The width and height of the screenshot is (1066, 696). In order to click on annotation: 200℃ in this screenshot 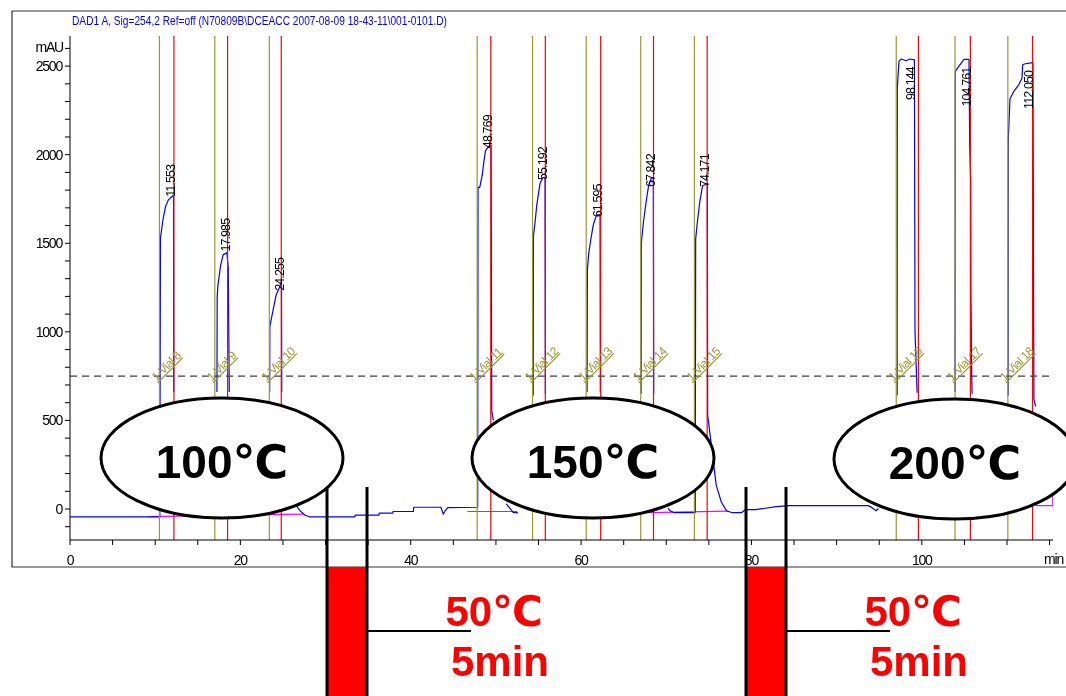, I will do `click(955, 463)`.